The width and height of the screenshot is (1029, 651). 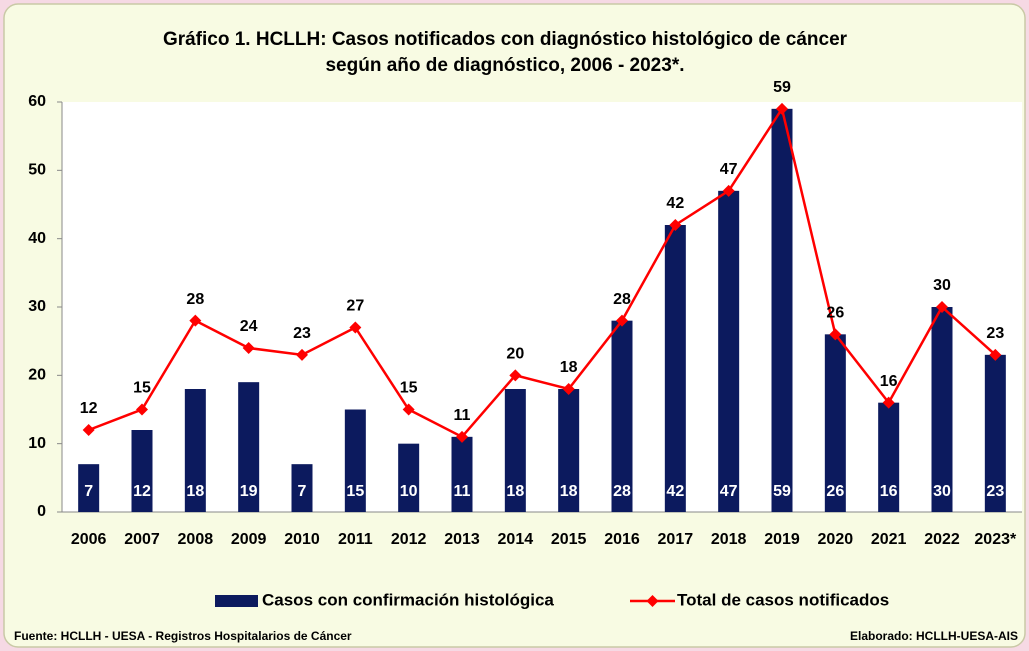 I want to click on bar-value-label: 11, so click(x=462, y=491).